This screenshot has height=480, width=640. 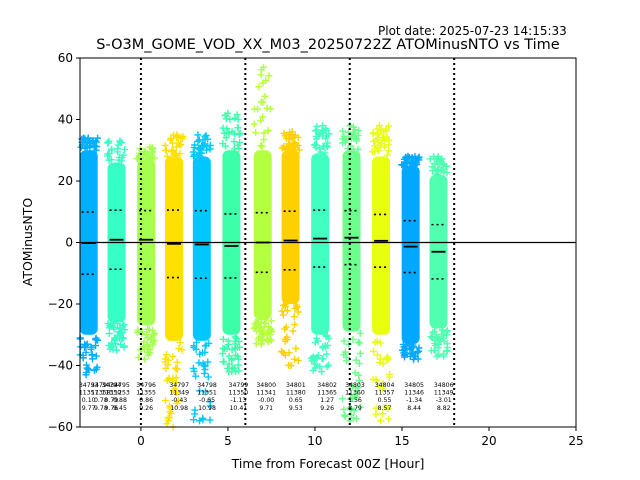 What do you see at coordinates (239, 397) in the screenshot?
I see `orbit-stats-label: 34799 11350 -1.13 10.41` at bounding box center [239, 397].